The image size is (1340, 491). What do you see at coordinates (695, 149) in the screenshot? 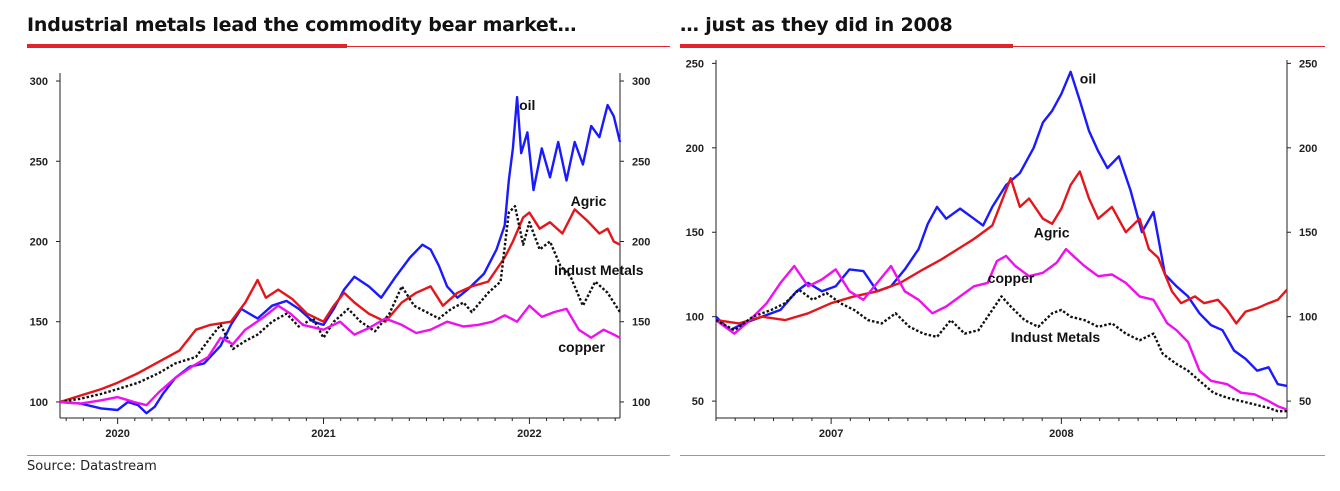
I see `right-ytick-left-label: 200` at bounding box center [695, 149].